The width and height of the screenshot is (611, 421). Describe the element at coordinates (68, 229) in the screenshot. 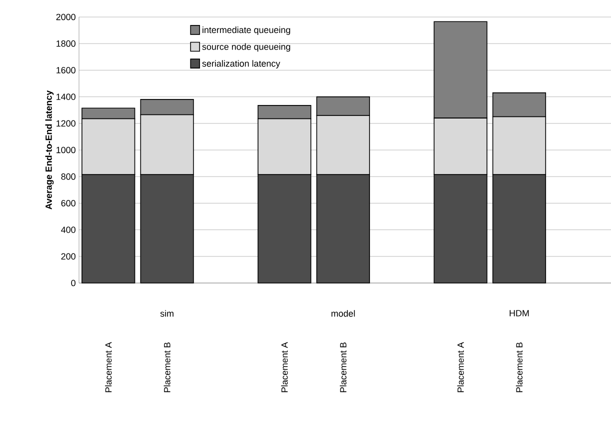

I see `y-tick-label: 400` at that location.